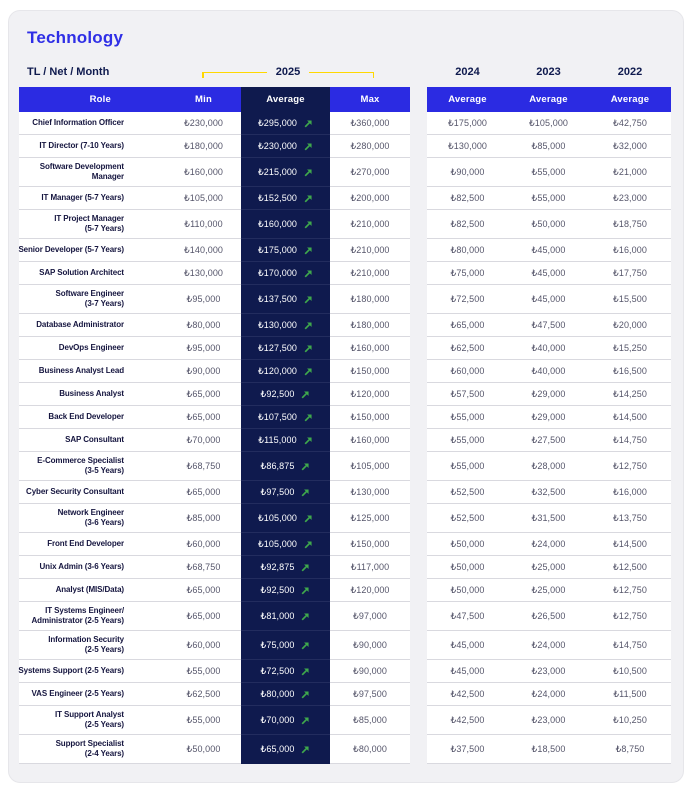 The image size is (691, 799). Describe the element at coordinates (467, 123) in the screenshot. I see `average-2024-cell: ₺175,000` at that location.